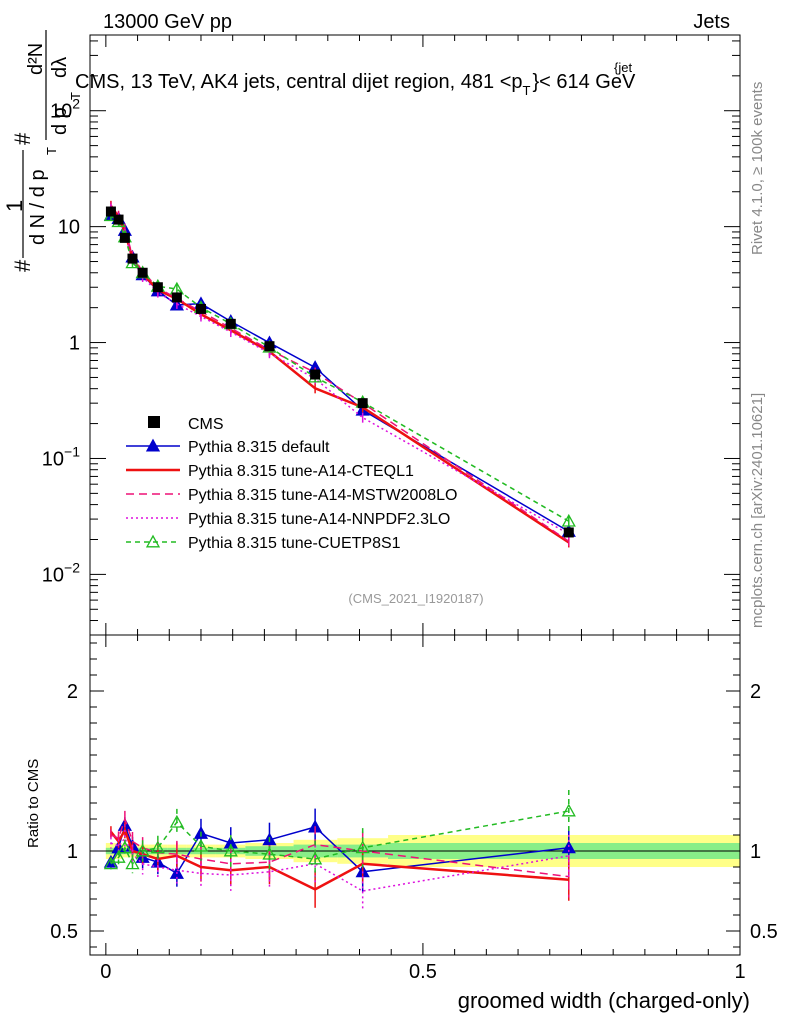 The image size is (786, 1024). What do you see at coordinates (75, 96) in the screenshot?
I see `ylabel-t2: T` at bounding box center [75, 96].